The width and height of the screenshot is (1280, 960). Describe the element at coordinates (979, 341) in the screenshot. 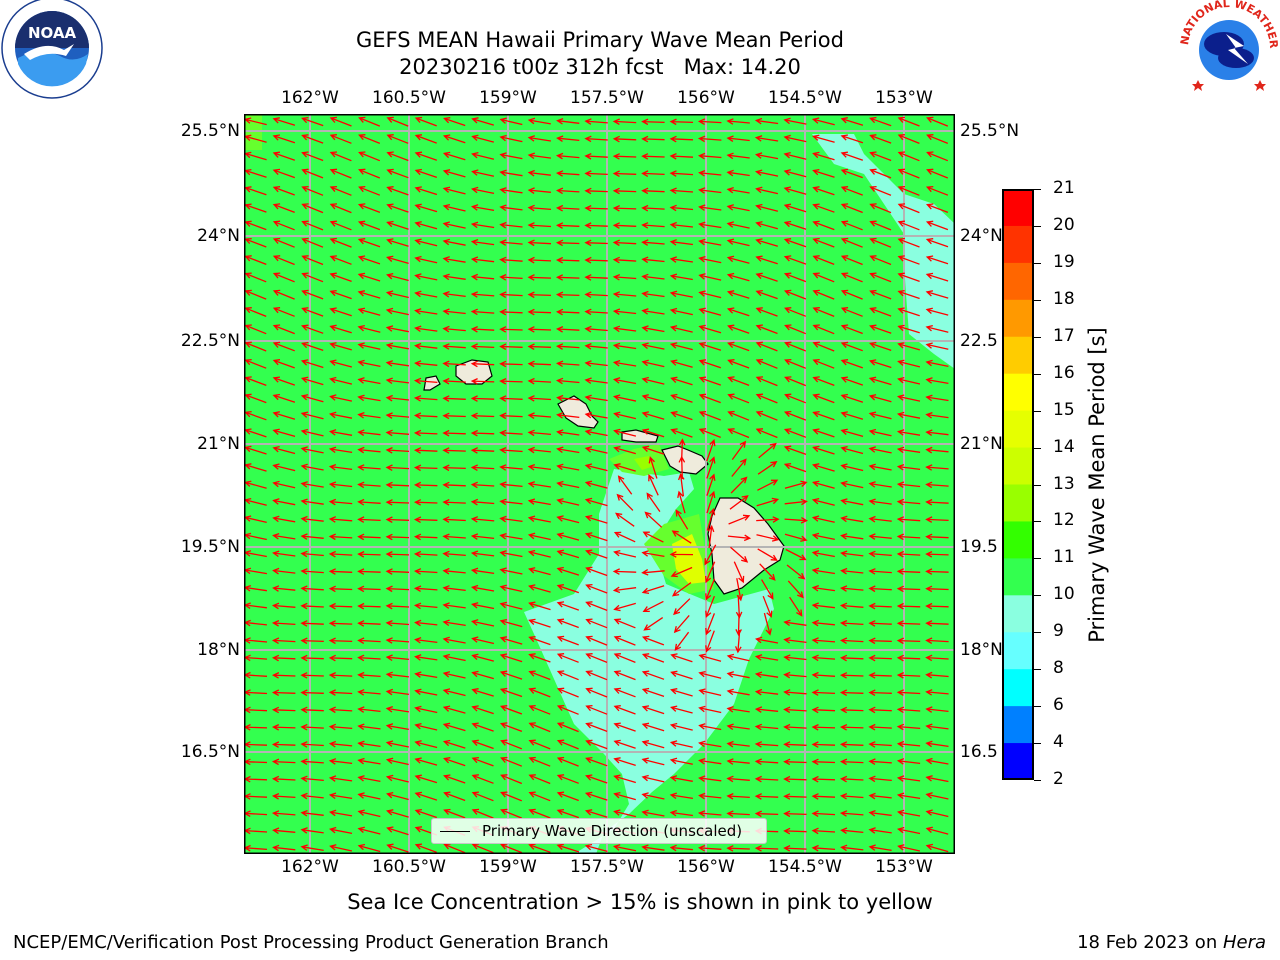

I see `lat-tick-right: 22.5` at that location.